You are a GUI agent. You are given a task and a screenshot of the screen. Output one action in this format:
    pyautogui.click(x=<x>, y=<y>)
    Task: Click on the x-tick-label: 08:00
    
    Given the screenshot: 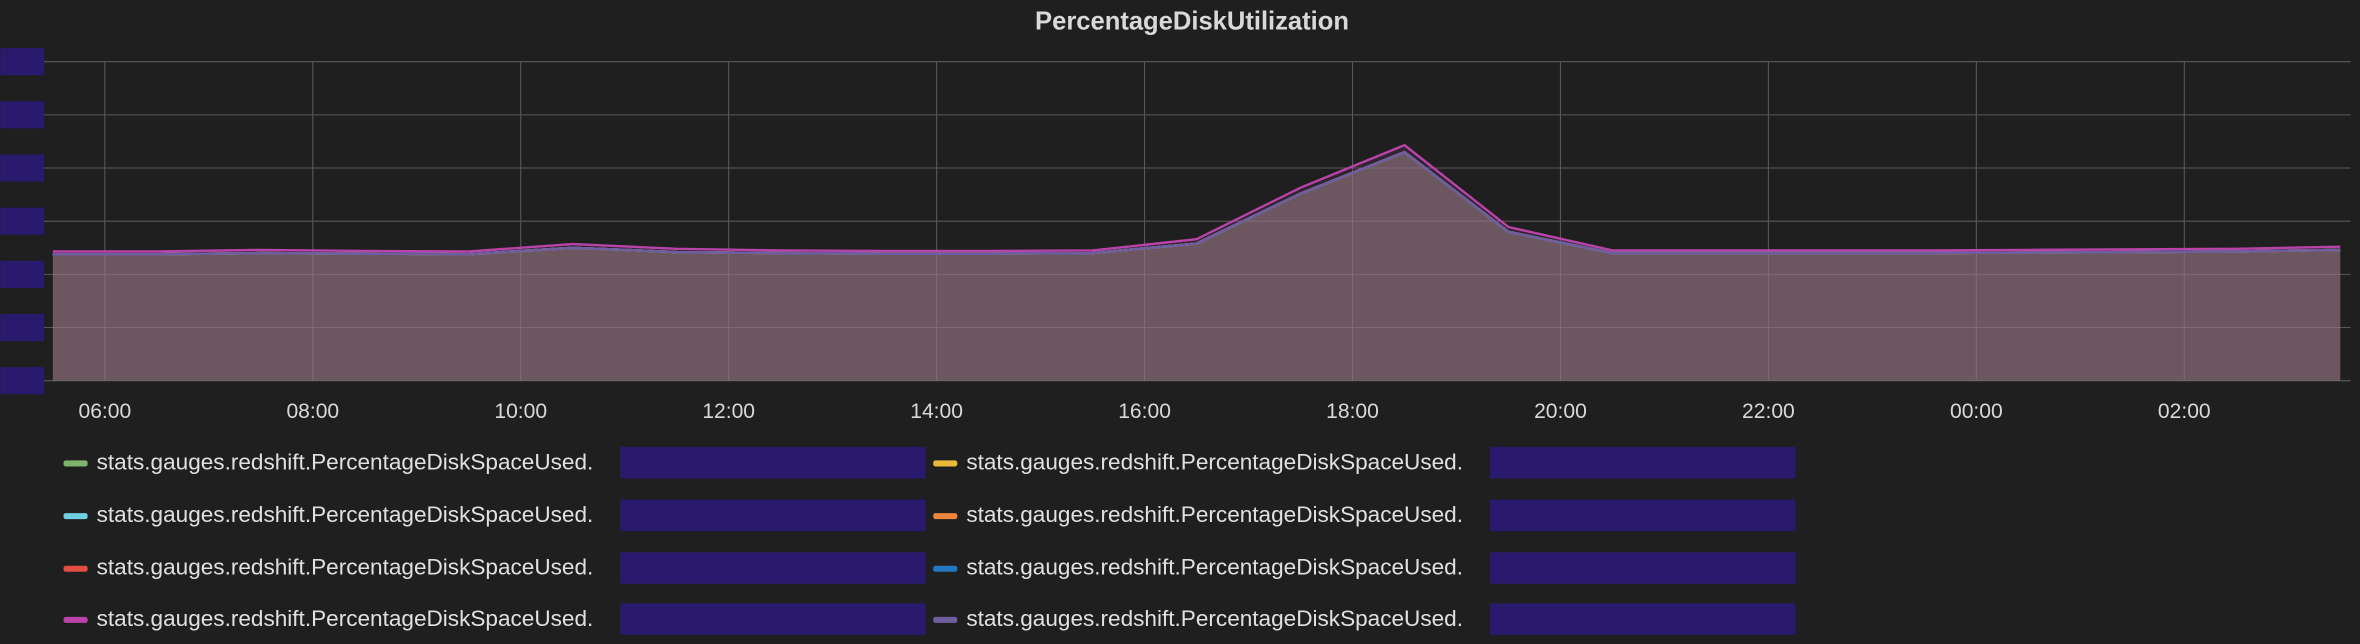 What is the action you would take?
    pyautogui.click(x=312, y=411)
    